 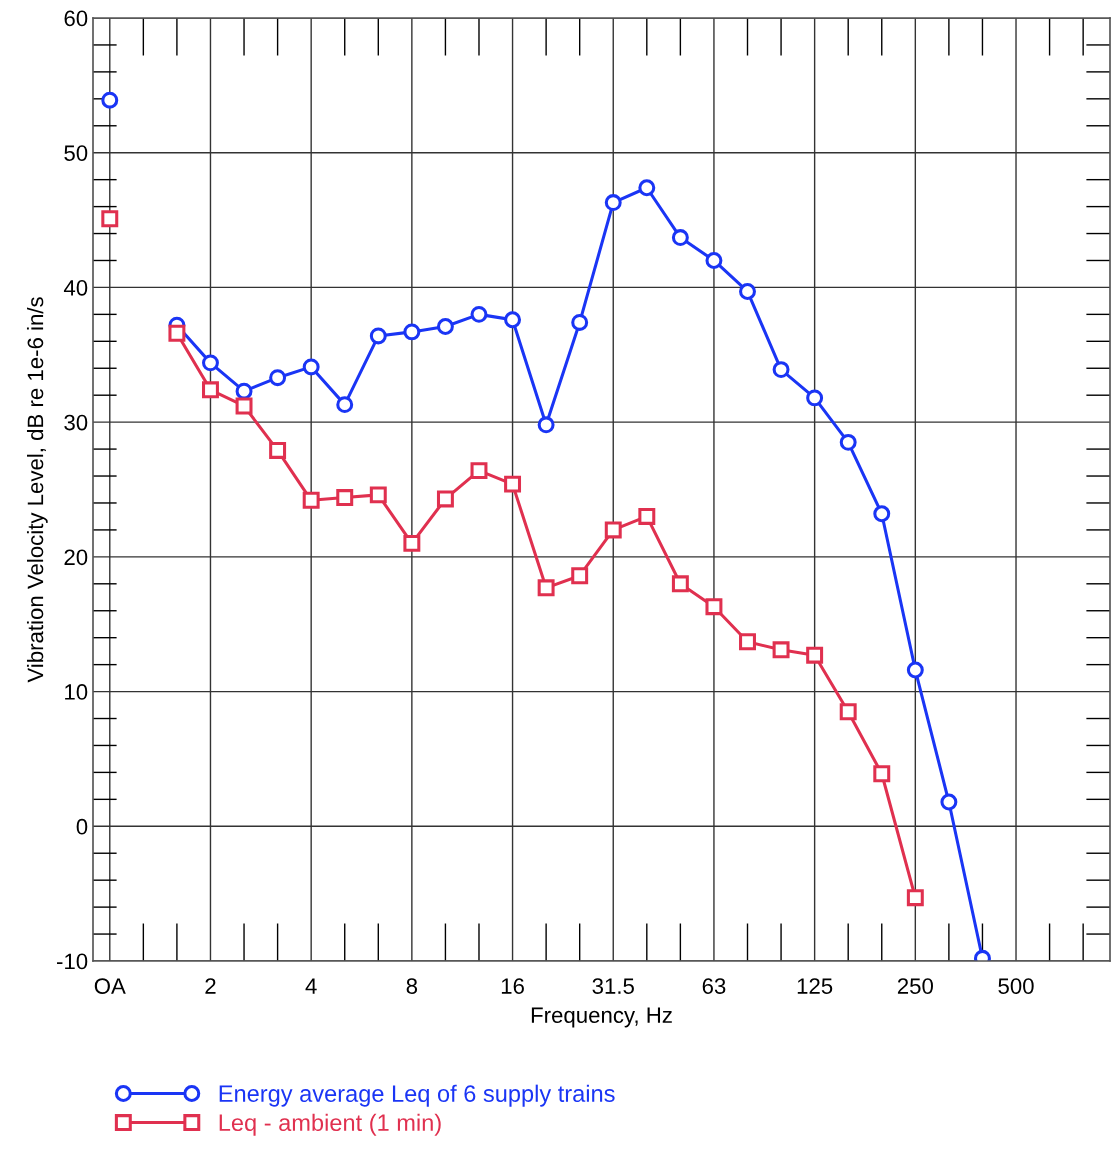 I want to click on y-tick-label: -10, so click(x=72, y=961).